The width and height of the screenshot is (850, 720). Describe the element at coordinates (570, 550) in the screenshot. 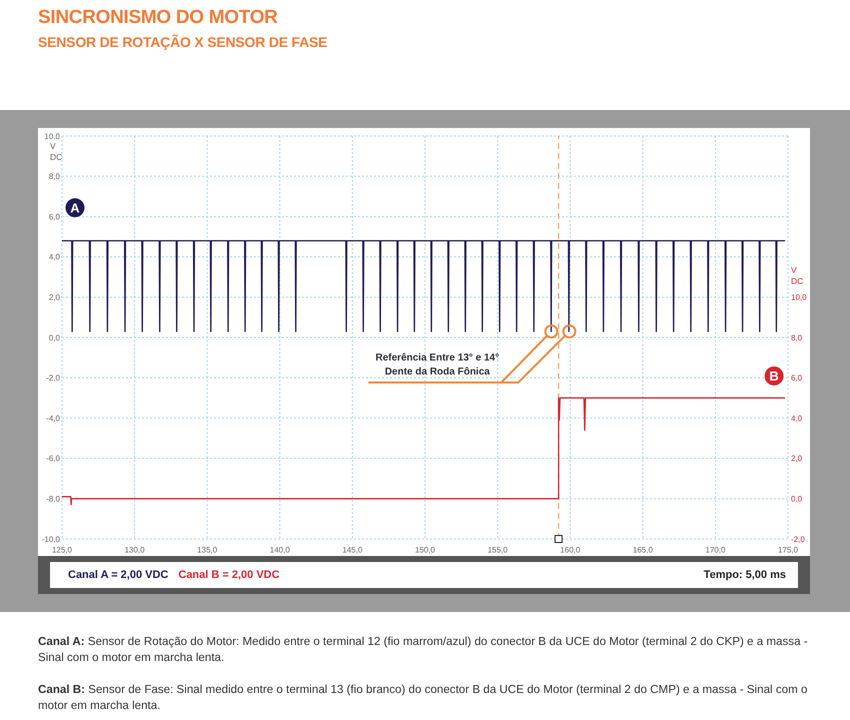

I see `x-tick-label: 160,0` at that location.